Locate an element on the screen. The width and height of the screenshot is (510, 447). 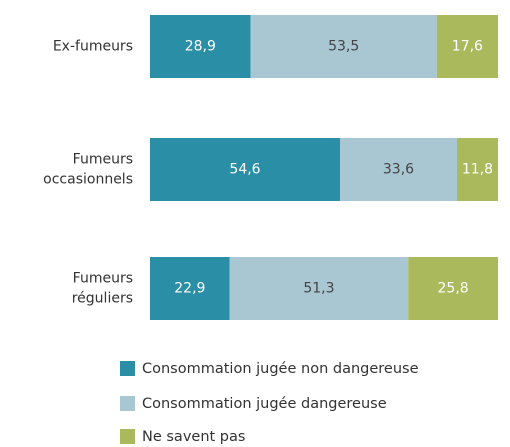
category-label: Fumeurs réguliers is located at coordinates (102, 289).